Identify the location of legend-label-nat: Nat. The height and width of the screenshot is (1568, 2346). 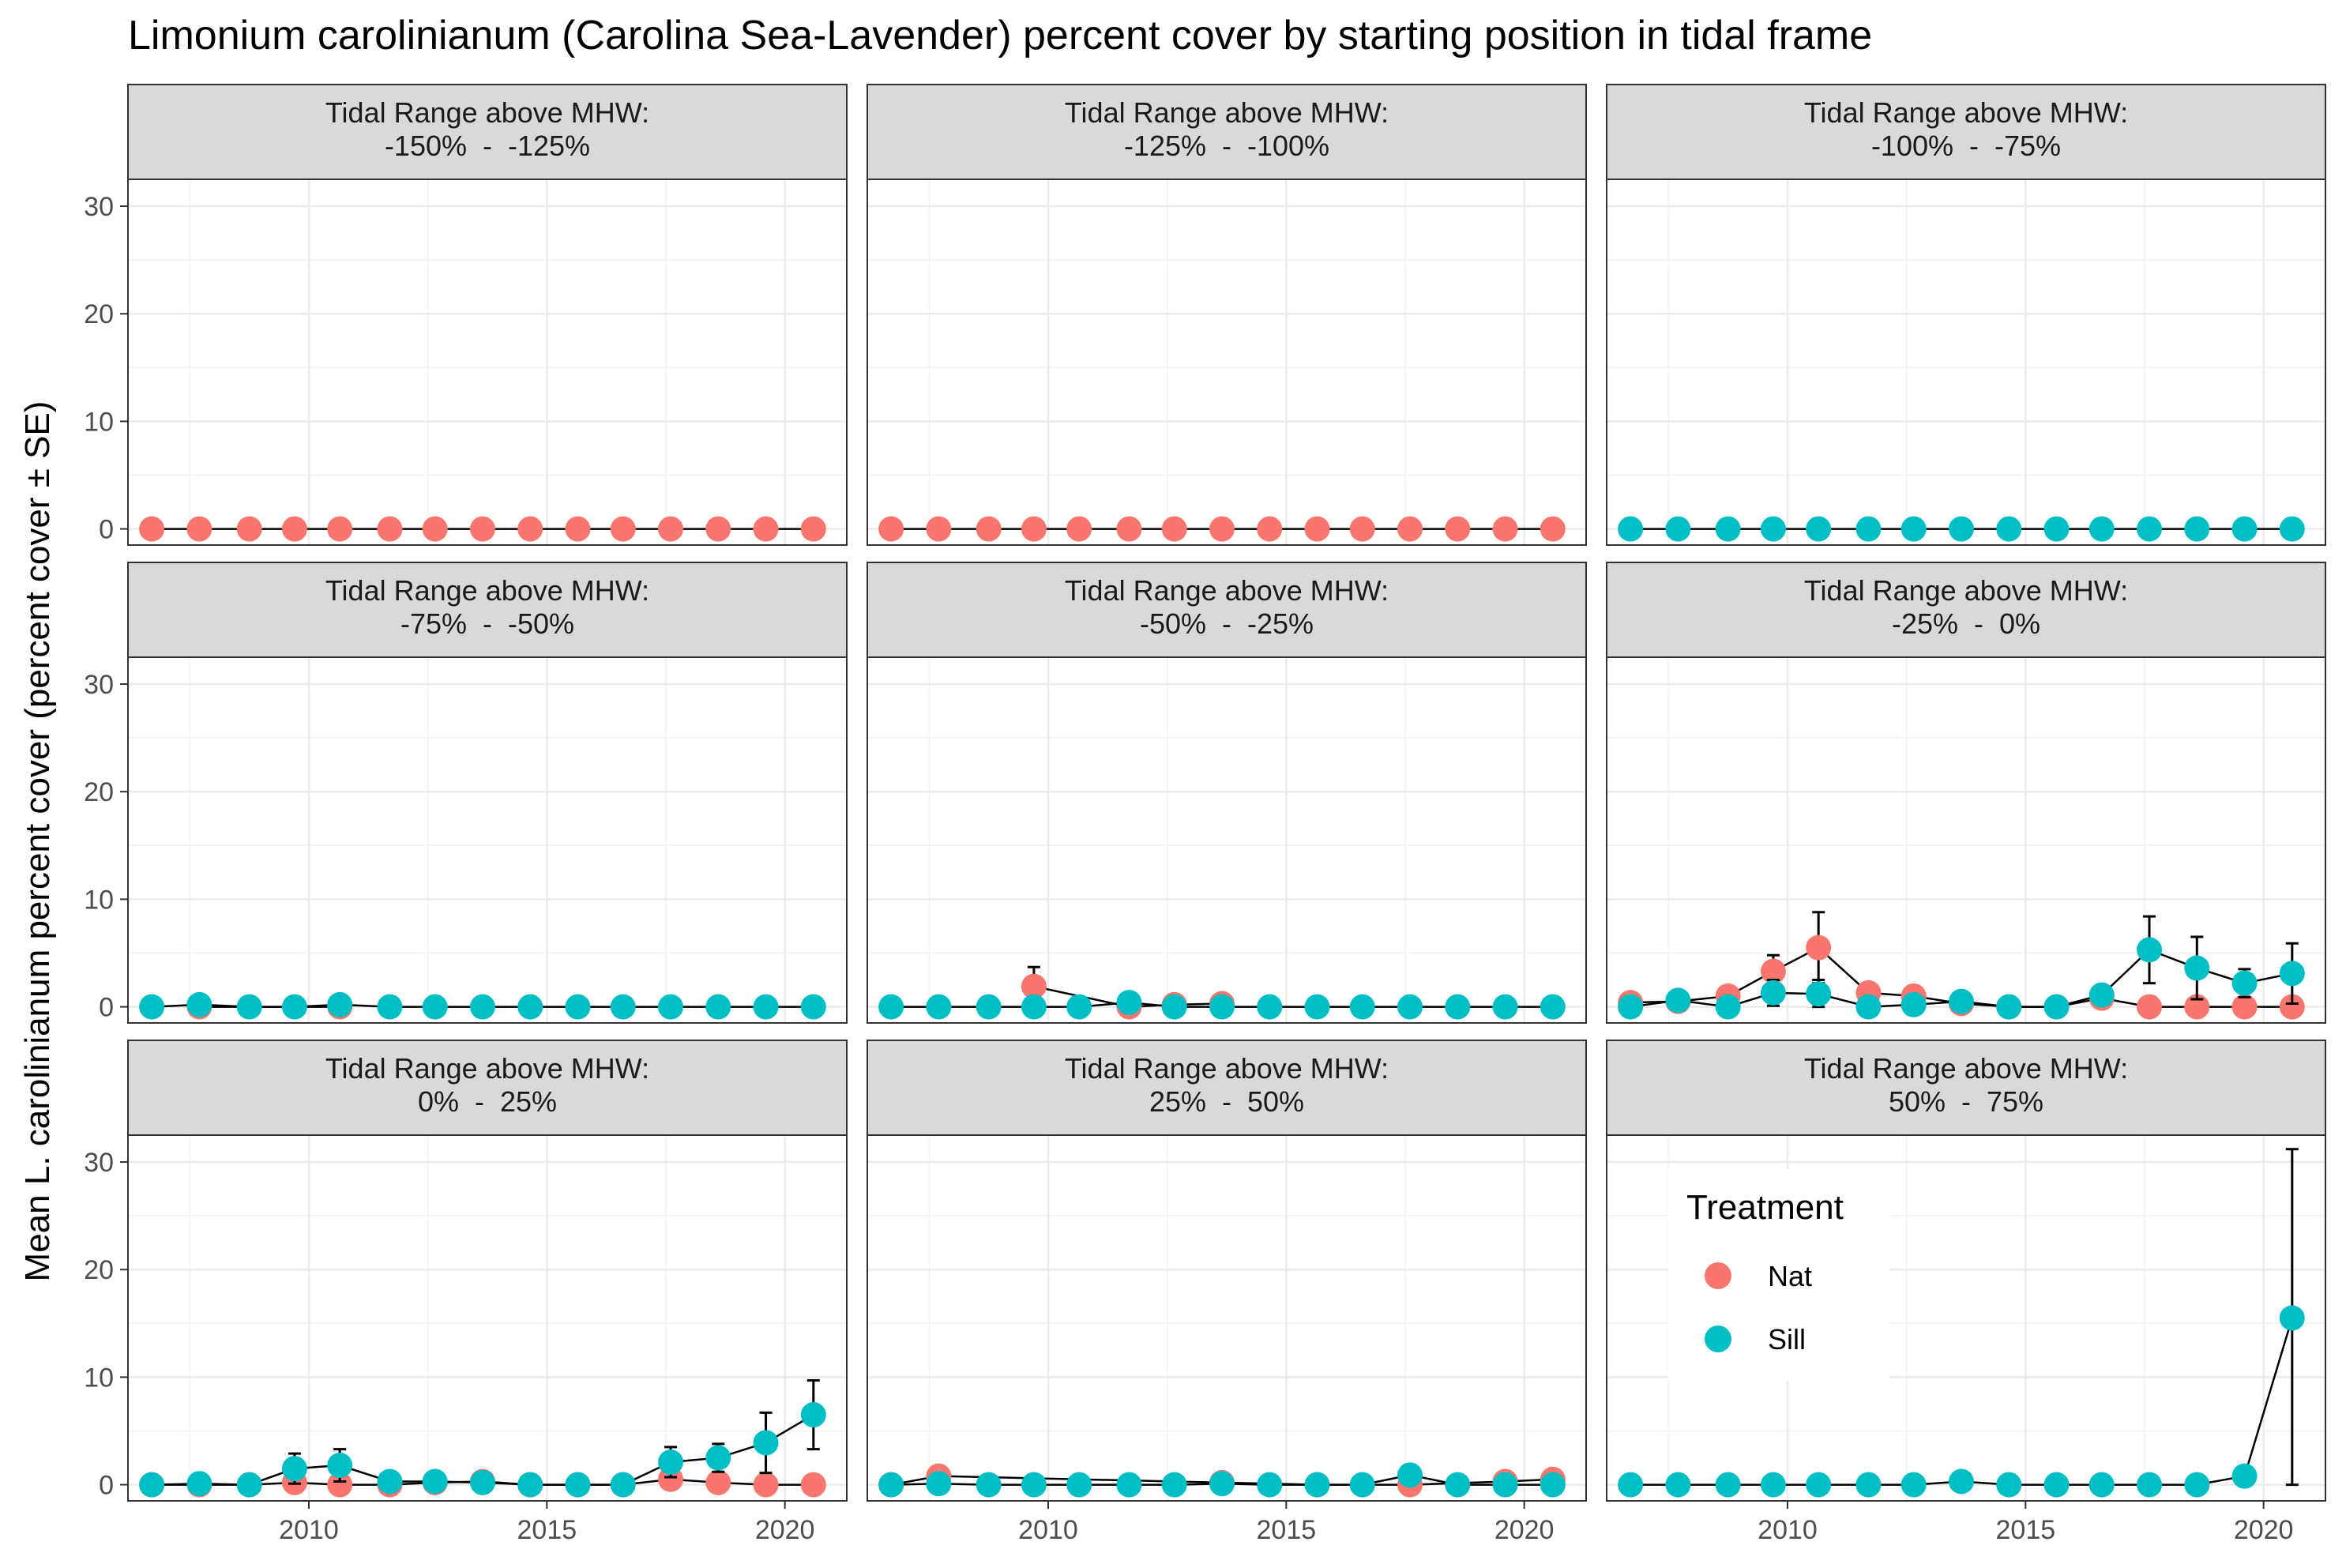
(1790, 1276).